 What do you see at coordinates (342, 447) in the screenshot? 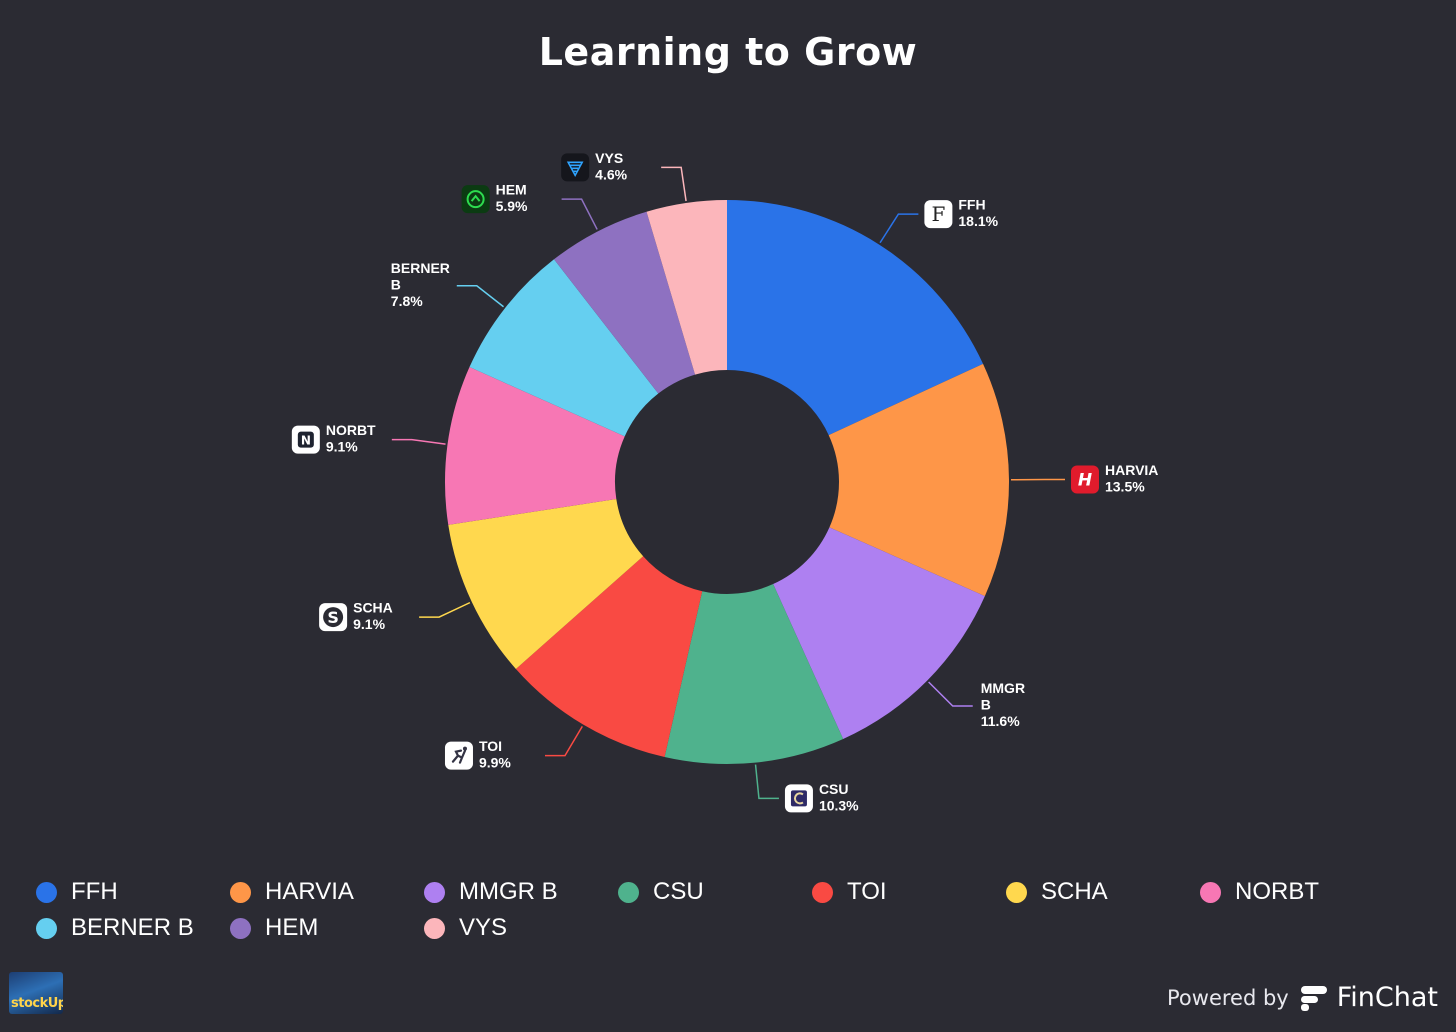
I see `label-value-norbt: 9.1%` at bounding box center [342, 447].